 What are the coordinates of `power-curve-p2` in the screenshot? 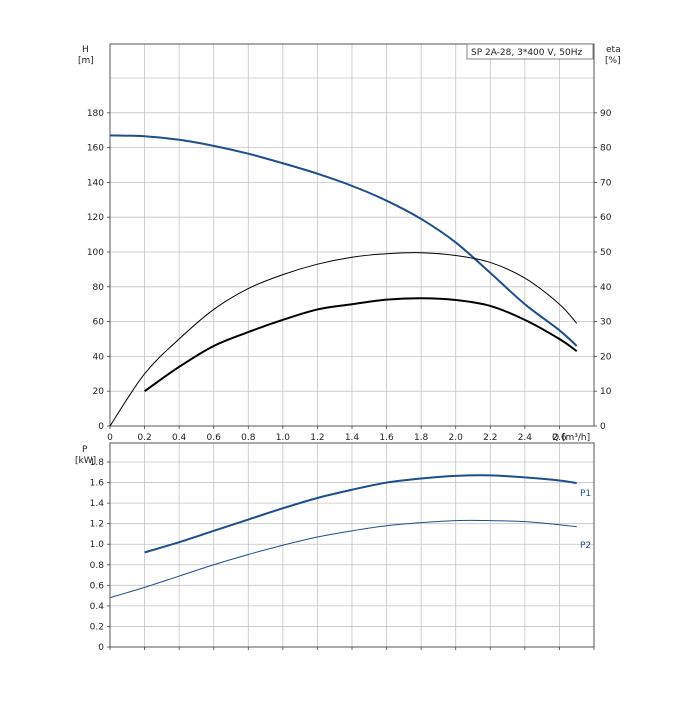 It's located at (343, 559).